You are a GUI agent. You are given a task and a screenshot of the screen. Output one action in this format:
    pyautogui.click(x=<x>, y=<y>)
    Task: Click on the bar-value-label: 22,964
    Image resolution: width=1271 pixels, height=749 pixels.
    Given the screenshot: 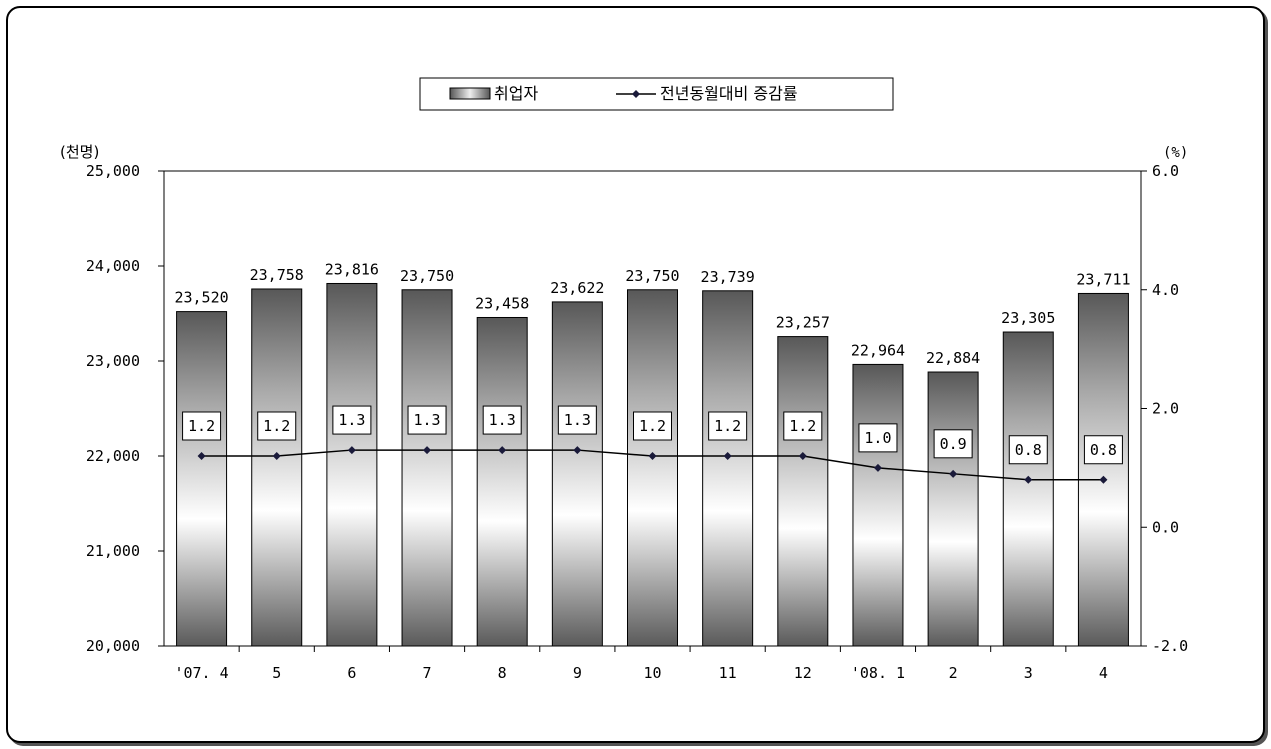 What is the action you would take?
    pyautogui.click(x=878, y=350)
    